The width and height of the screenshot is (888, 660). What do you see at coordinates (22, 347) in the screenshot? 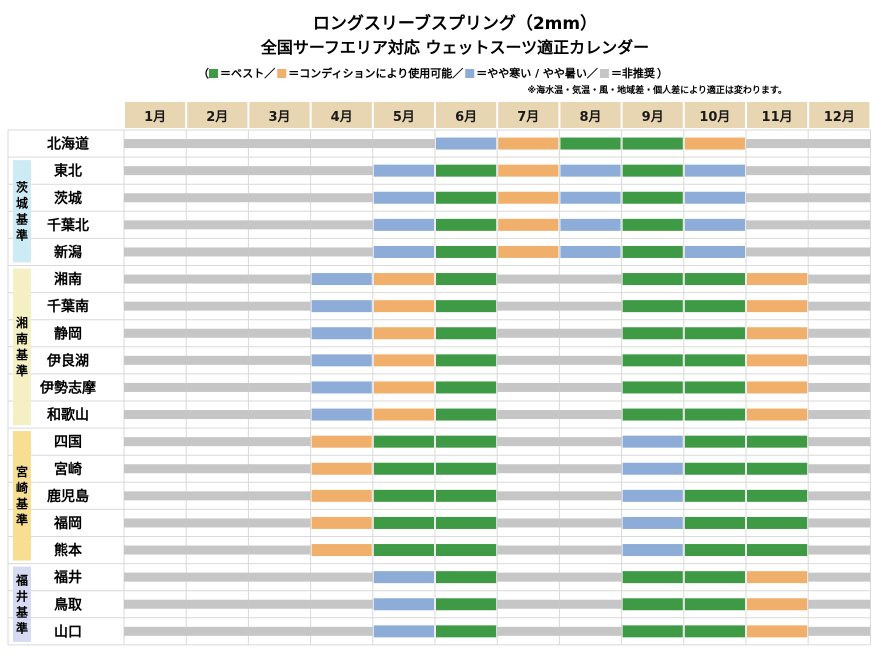
I see `group-label-bar` at bounding box center [22, 347].